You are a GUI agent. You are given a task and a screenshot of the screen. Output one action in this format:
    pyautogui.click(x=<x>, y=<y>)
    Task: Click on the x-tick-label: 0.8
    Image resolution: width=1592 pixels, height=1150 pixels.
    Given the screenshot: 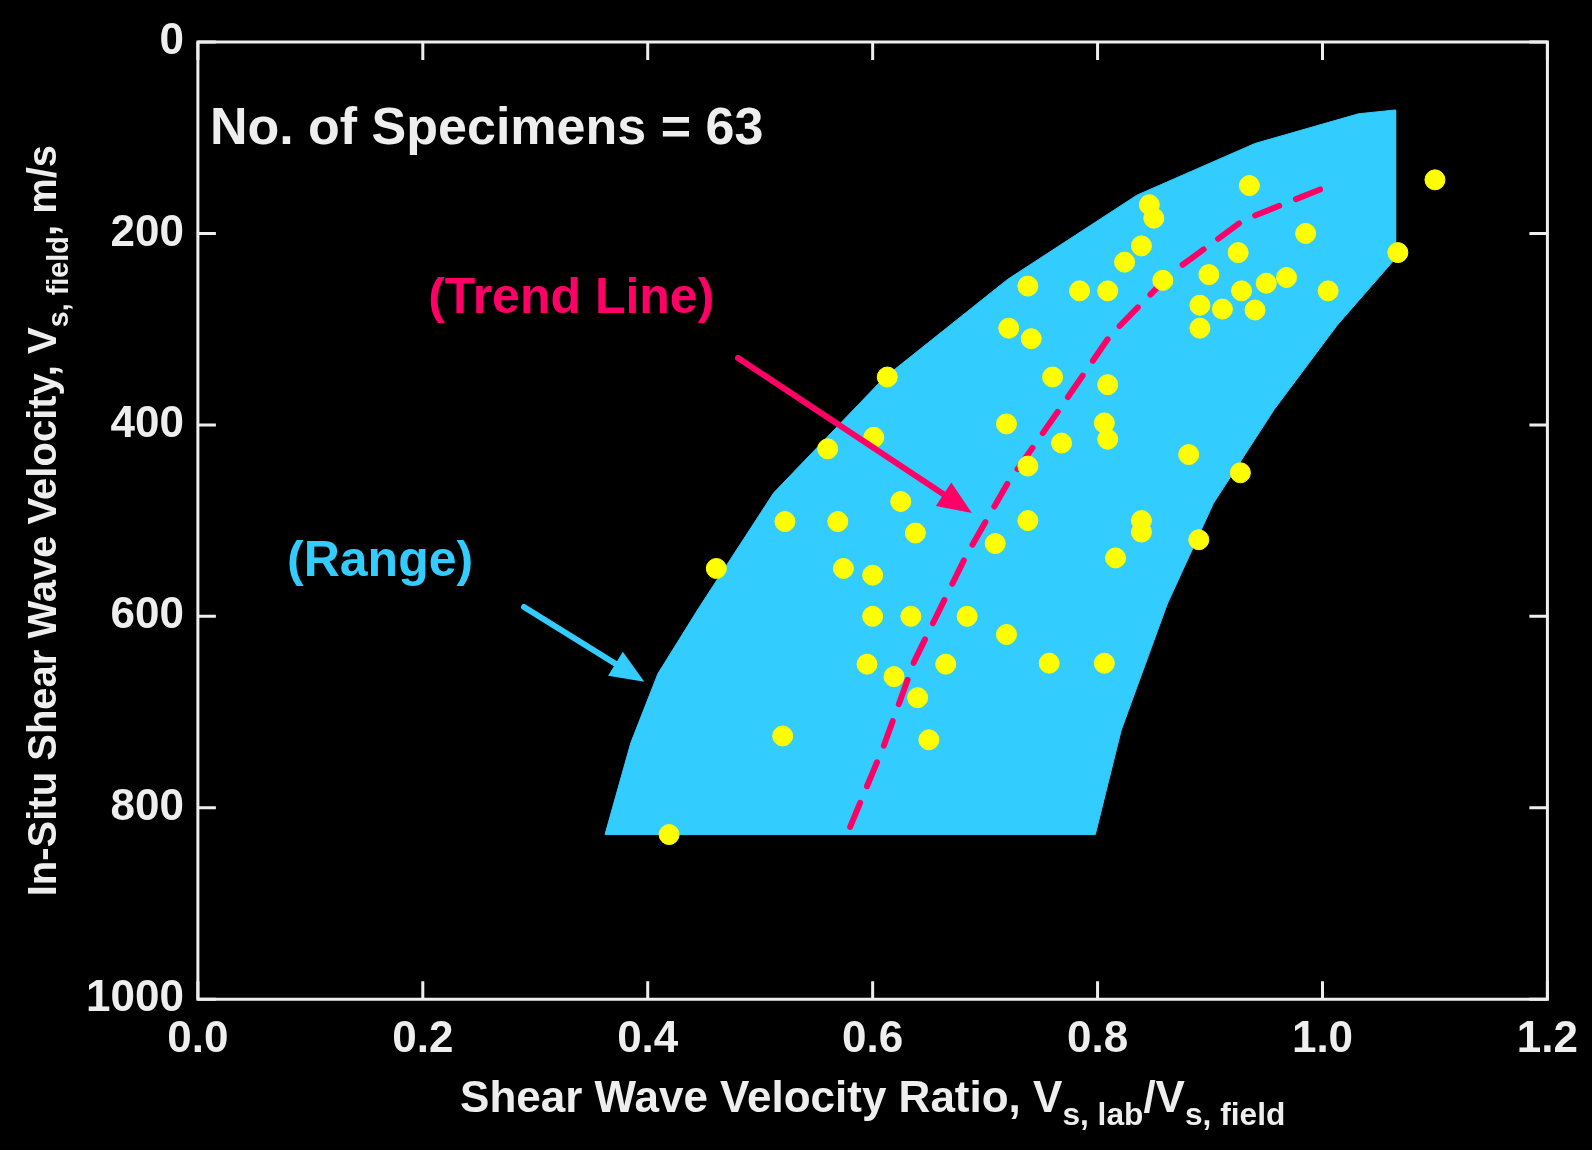 What is the action you would take?
    pyautogui.click(x=1097, y=1036)
    